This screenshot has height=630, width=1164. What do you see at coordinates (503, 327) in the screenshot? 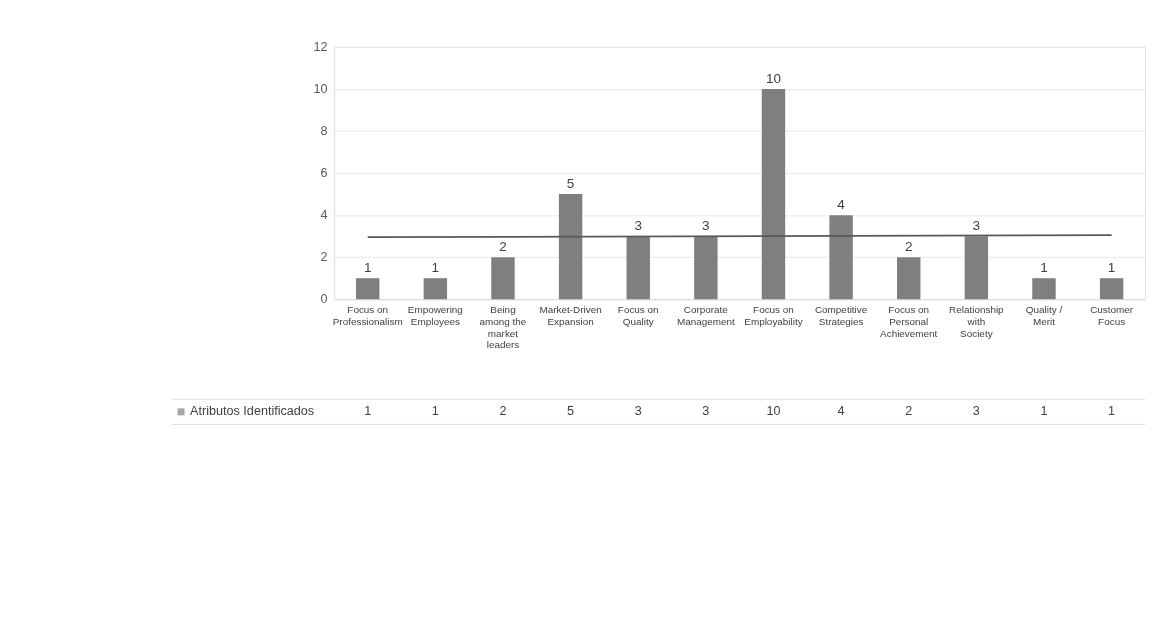
I see `x-tick-label: Being among the market leaders` at bounding box center [503, 327].